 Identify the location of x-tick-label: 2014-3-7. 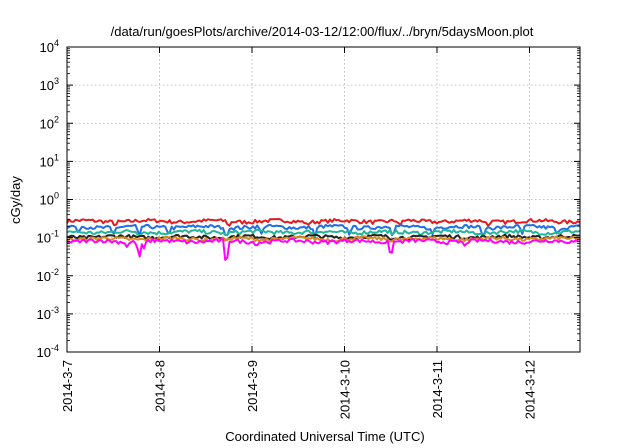
(67, 386).